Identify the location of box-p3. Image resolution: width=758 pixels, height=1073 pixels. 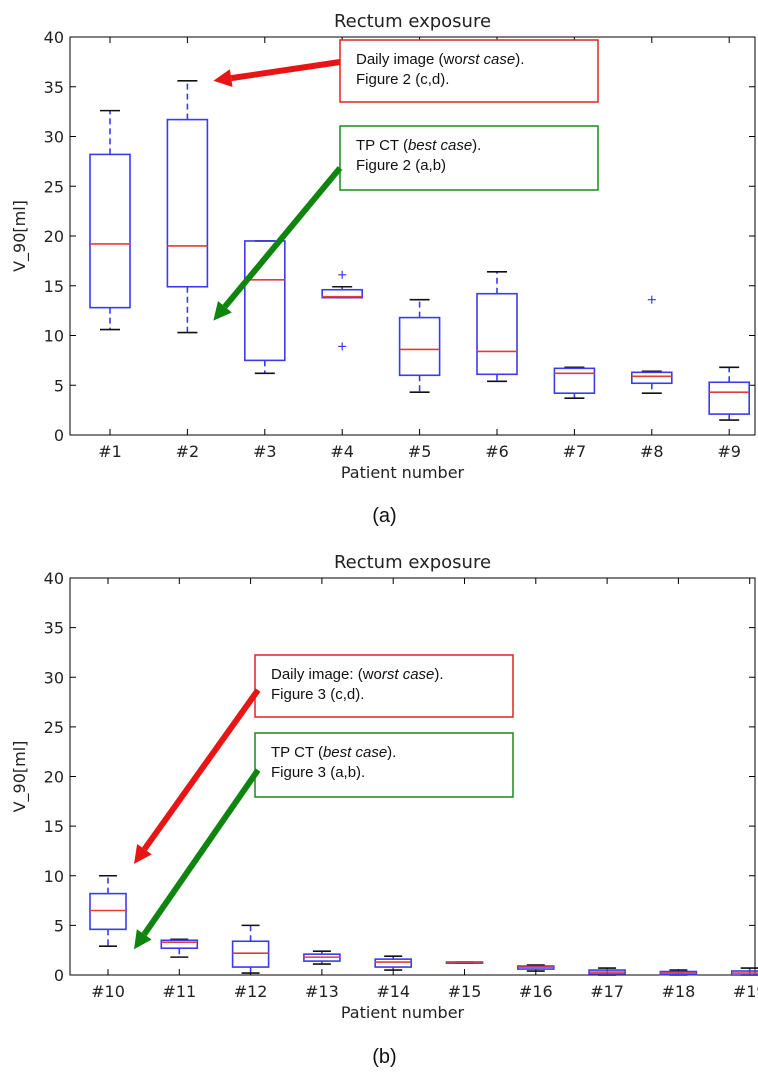
(265, 307).